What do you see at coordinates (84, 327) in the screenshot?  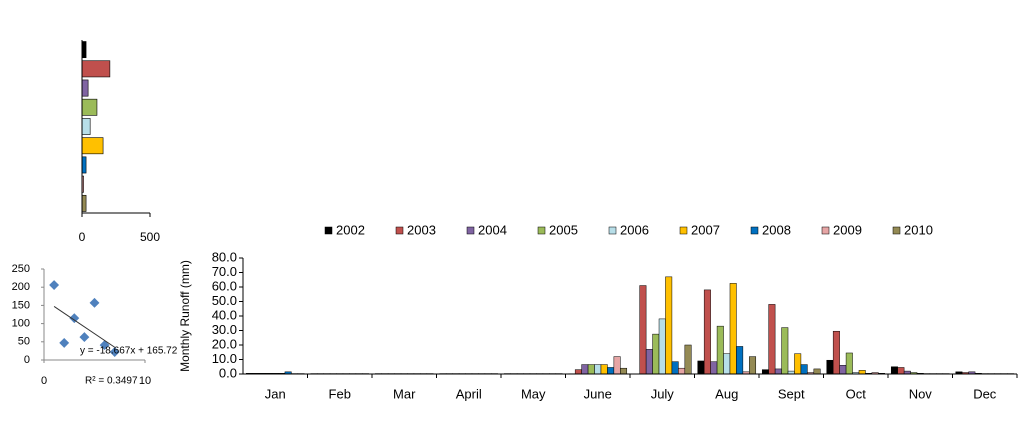 I see `trendline` at bounding box center [84, 327].